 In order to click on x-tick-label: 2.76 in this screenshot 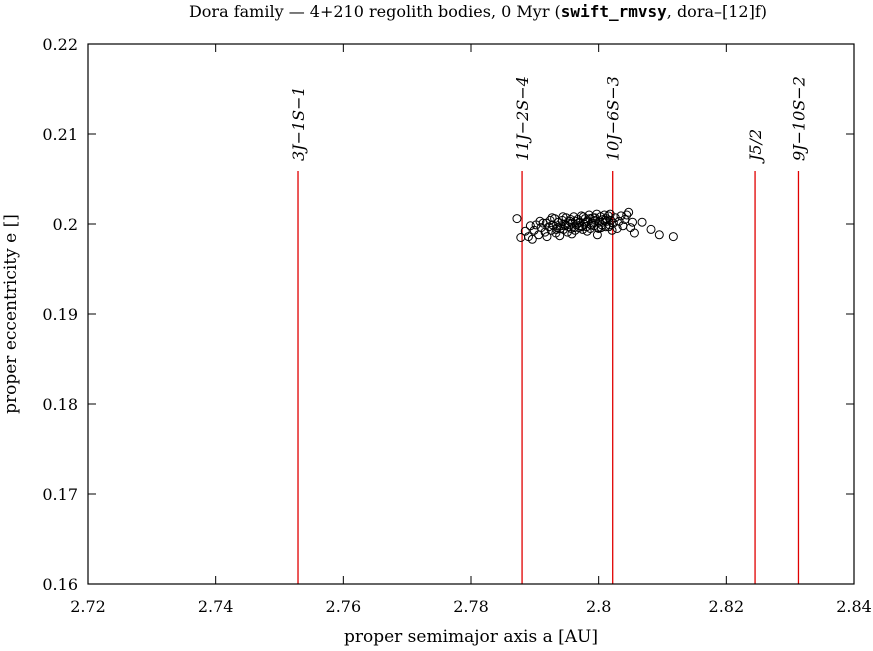, I will do `click(344, 606)`.